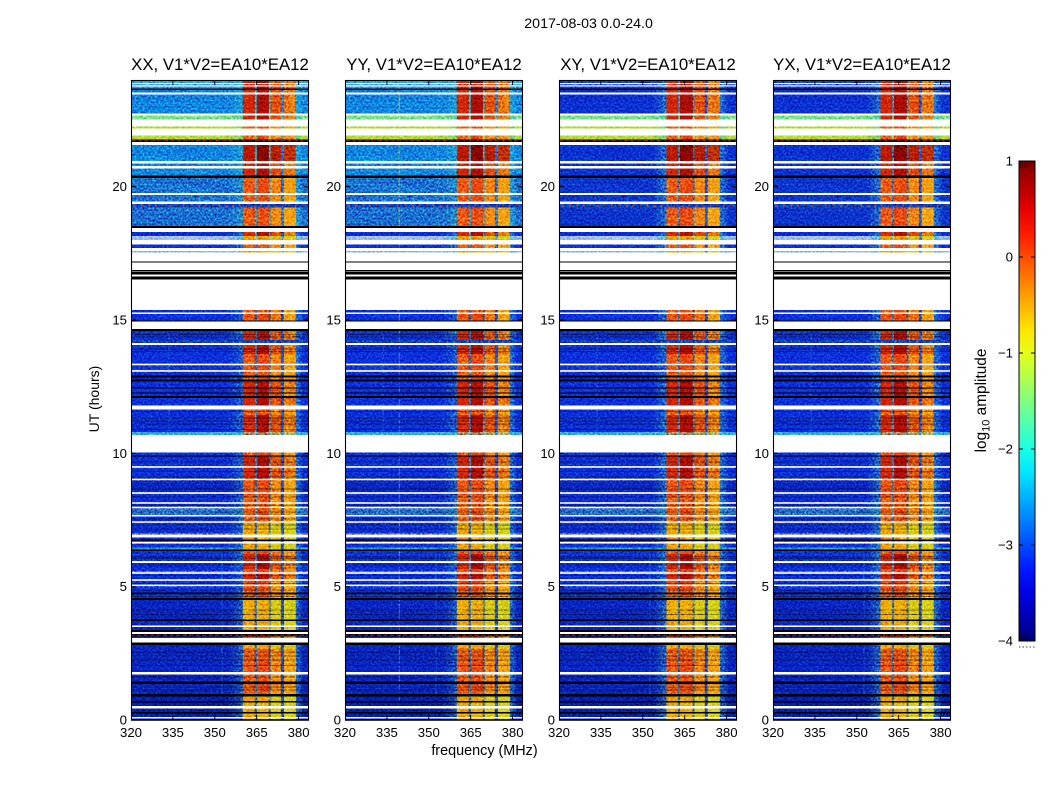  What do you see at coordinates (1005, 640) in the screenshot?
I see `svg-text: −4` at bounding box center [1005, 640].